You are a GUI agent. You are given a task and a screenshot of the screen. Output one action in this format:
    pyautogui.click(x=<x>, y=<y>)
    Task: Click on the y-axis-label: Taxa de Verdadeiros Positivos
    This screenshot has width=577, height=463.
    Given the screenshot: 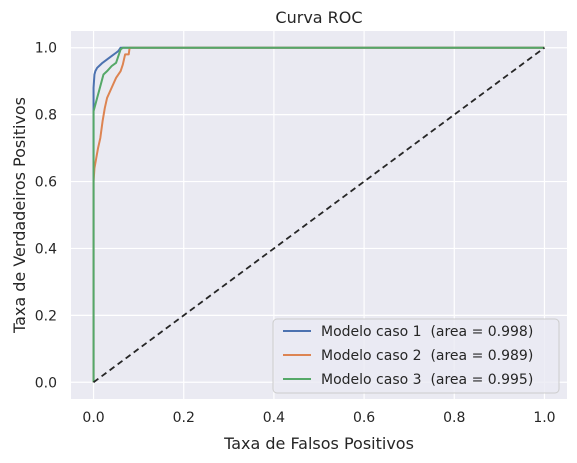 What is the action you would take?
    pyautogui.click(x=19, y=215)
    